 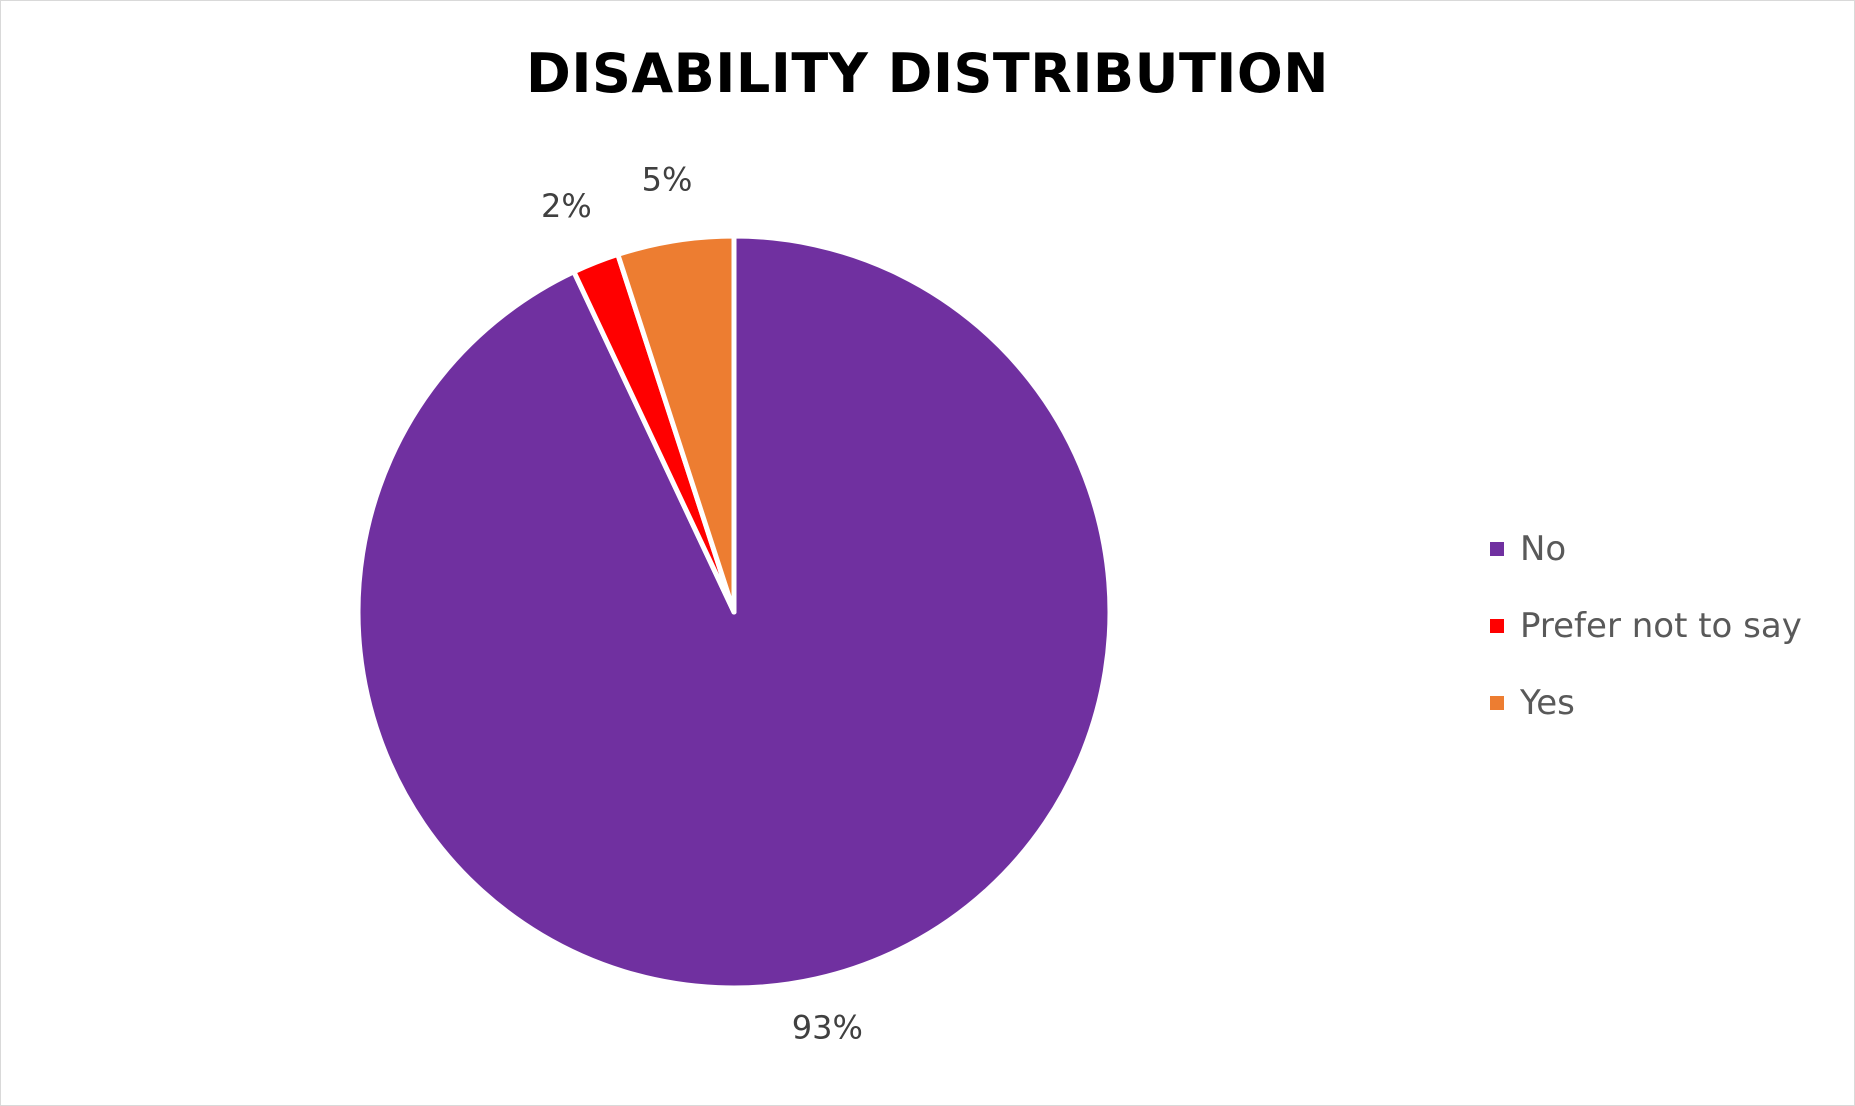 I want to click on legend-label-no: No, so click(x=1543, y=548).